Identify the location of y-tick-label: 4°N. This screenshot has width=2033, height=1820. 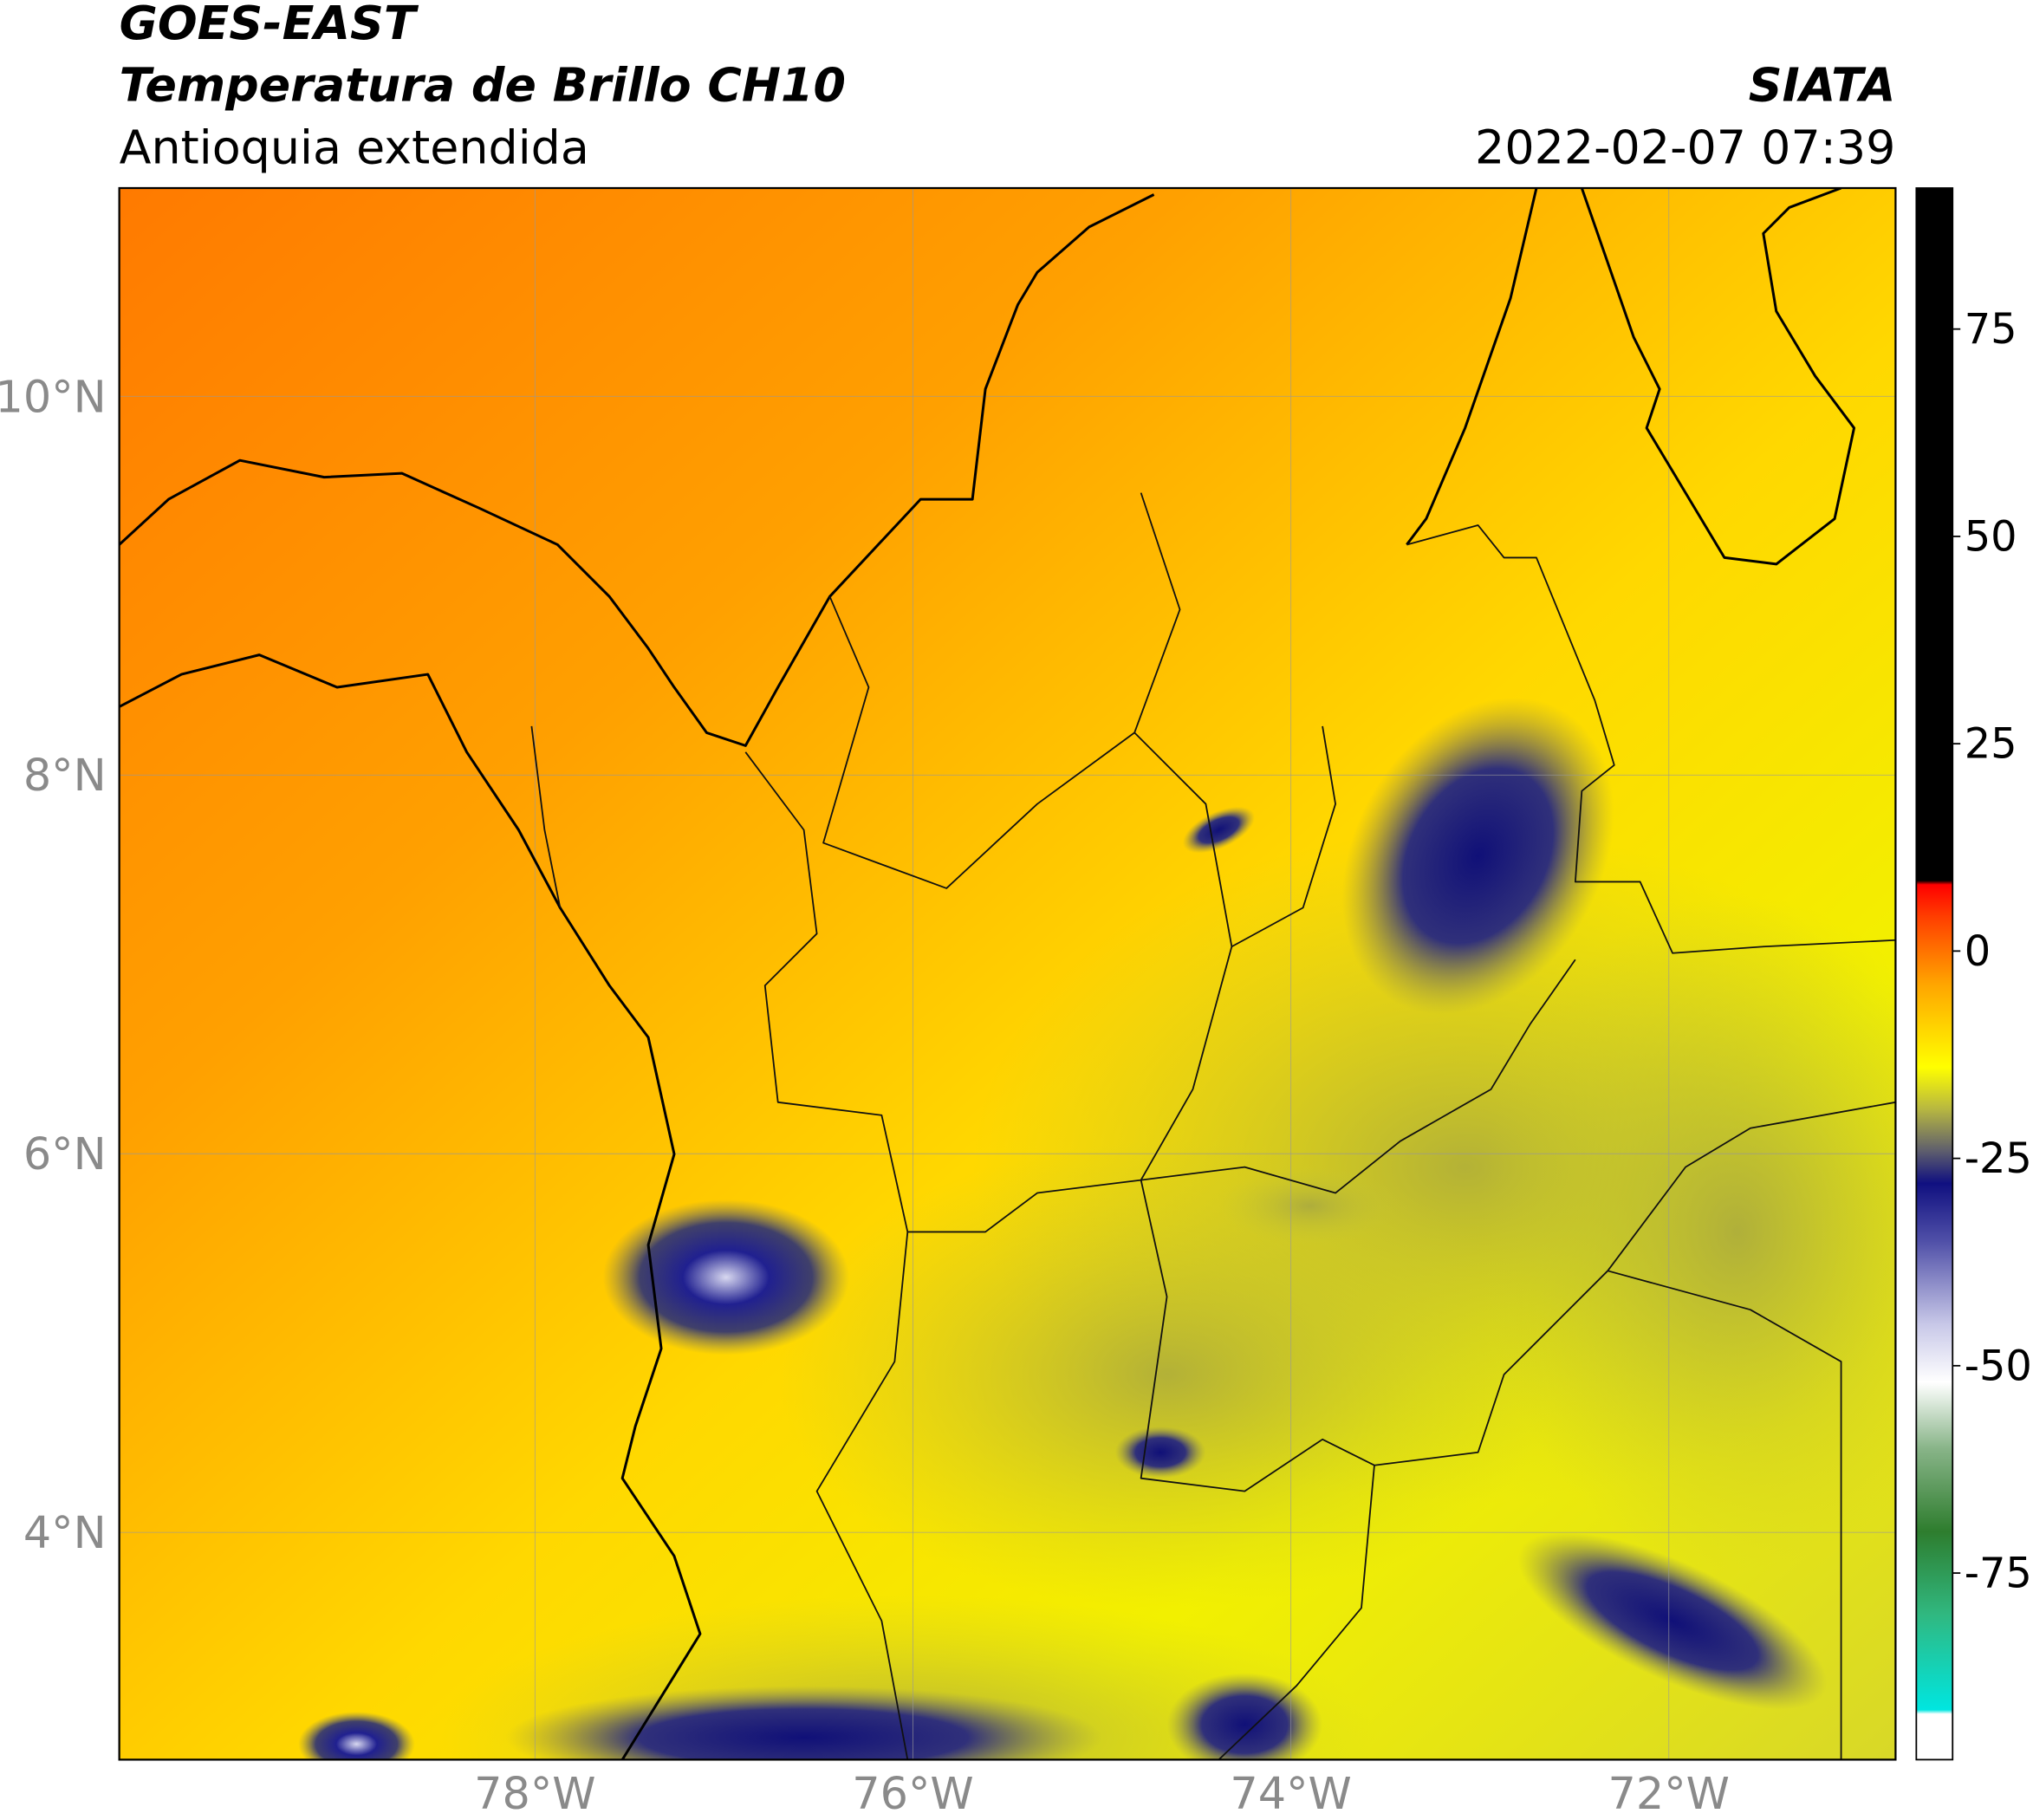
(65, 1532).